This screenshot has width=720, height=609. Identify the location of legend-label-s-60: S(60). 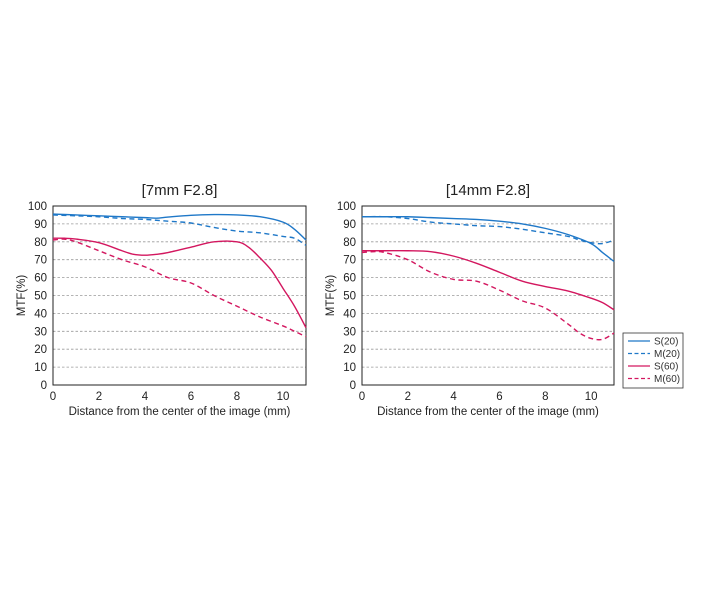
(666, 367).